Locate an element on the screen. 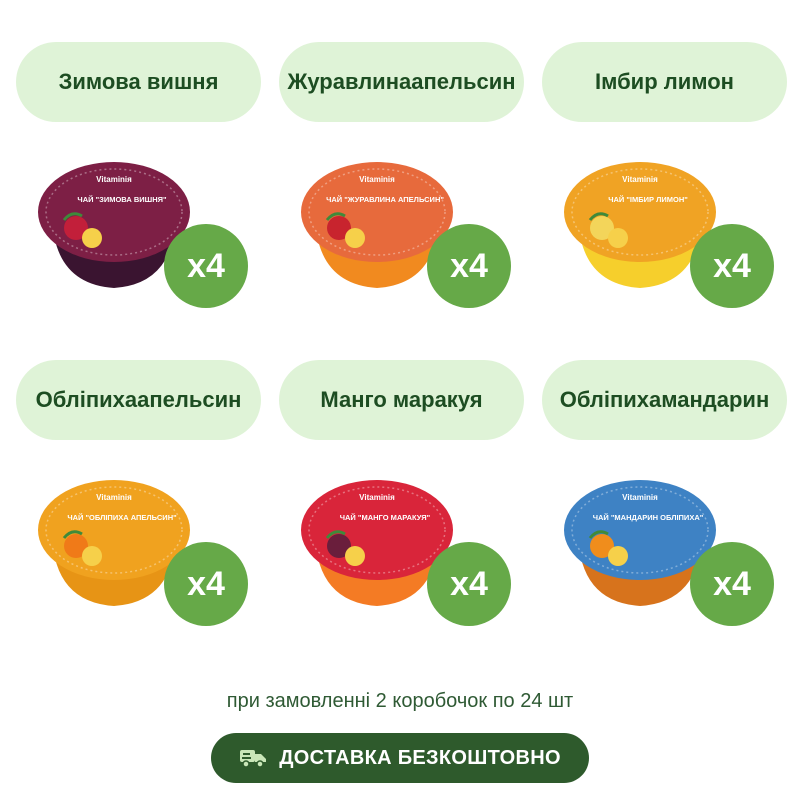 The image size is (800, 800). flavor-label: Імбир лимон is located at coordinates (664, 82).